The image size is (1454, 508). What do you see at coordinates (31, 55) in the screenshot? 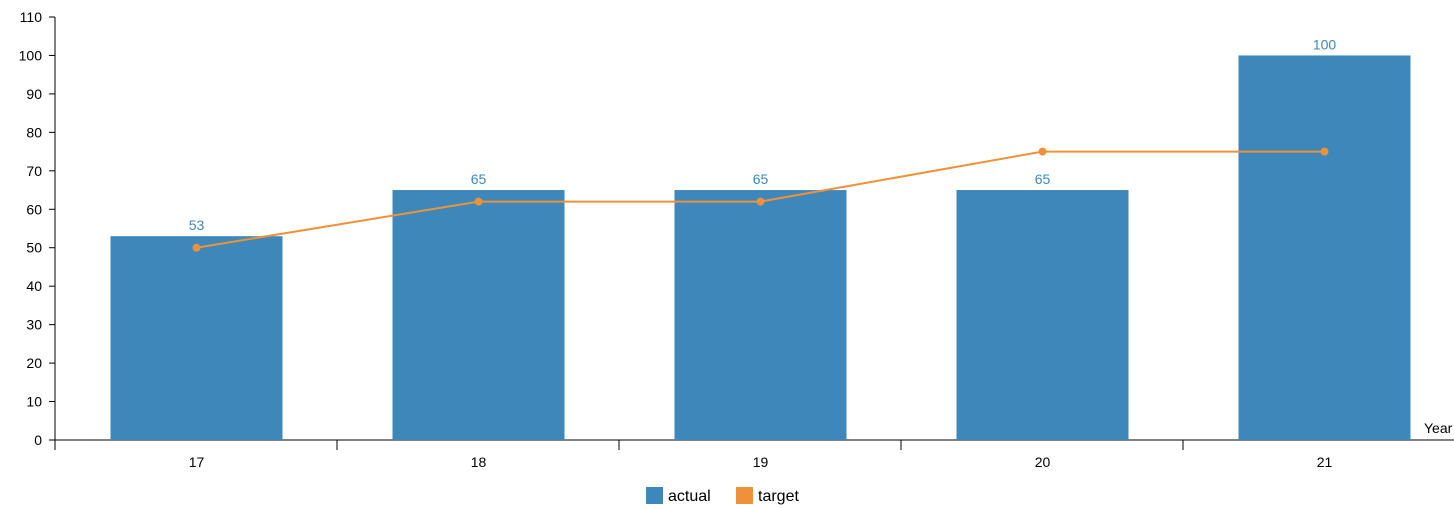
I see `y-tick-label: 100` at bounding box center [31, 55].